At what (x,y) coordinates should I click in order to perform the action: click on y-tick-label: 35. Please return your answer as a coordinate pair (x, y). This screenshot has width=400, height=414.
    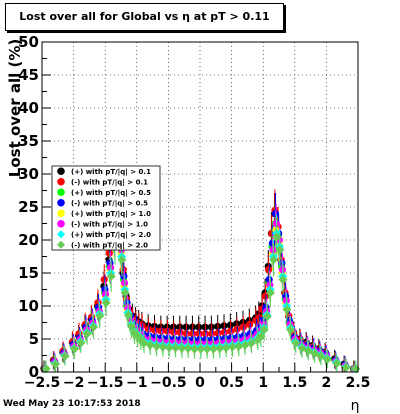
    Looking at the image, I should click on (28, 141).